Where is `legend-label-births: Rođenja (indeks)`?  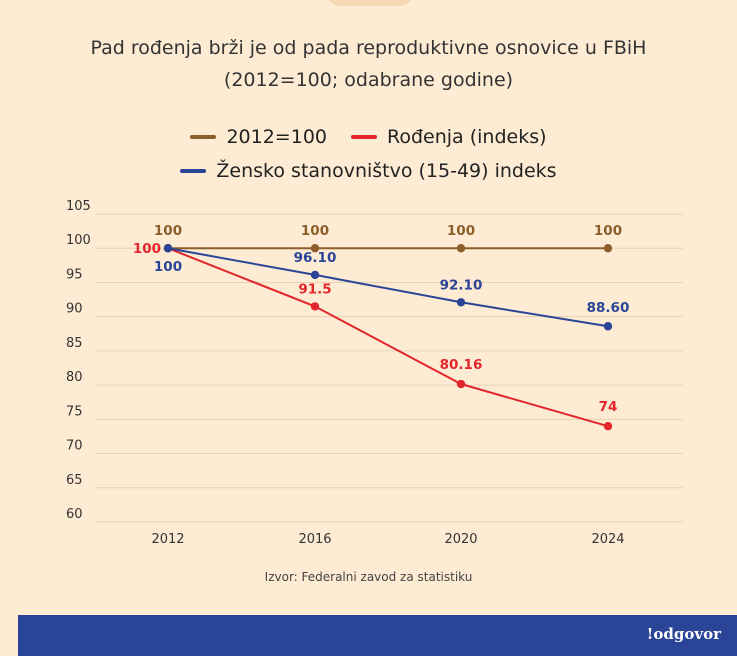 legend-label-births: Rođenja (indeks) is located at coordinates (467, 137).